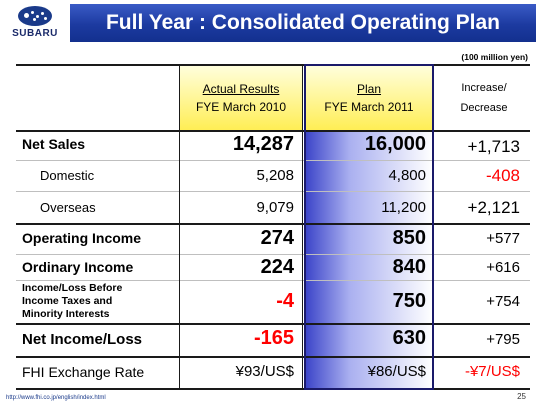 The width and height of the screenshot is (540, 405). What do you see at coordinates (273, 338) in the screenshot?
I see `actual-net-income: -165` at bounding box center [273, 338].